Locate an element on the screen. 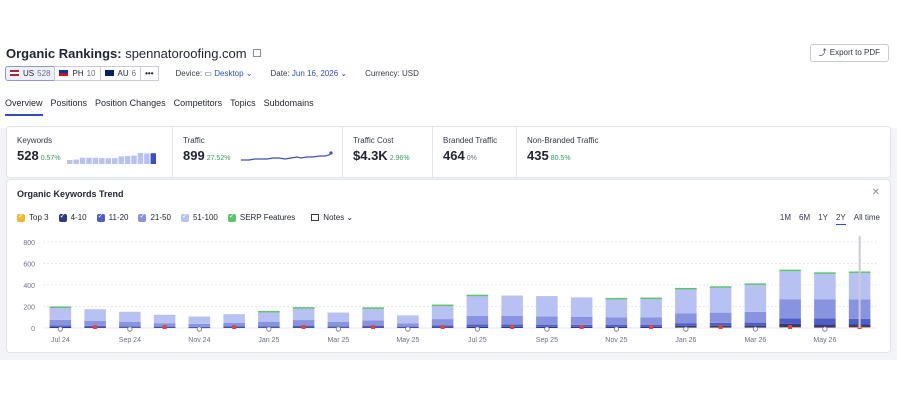 The image size is (897, 401). legend-label: 21-50 is located at coordinates (160, 217).